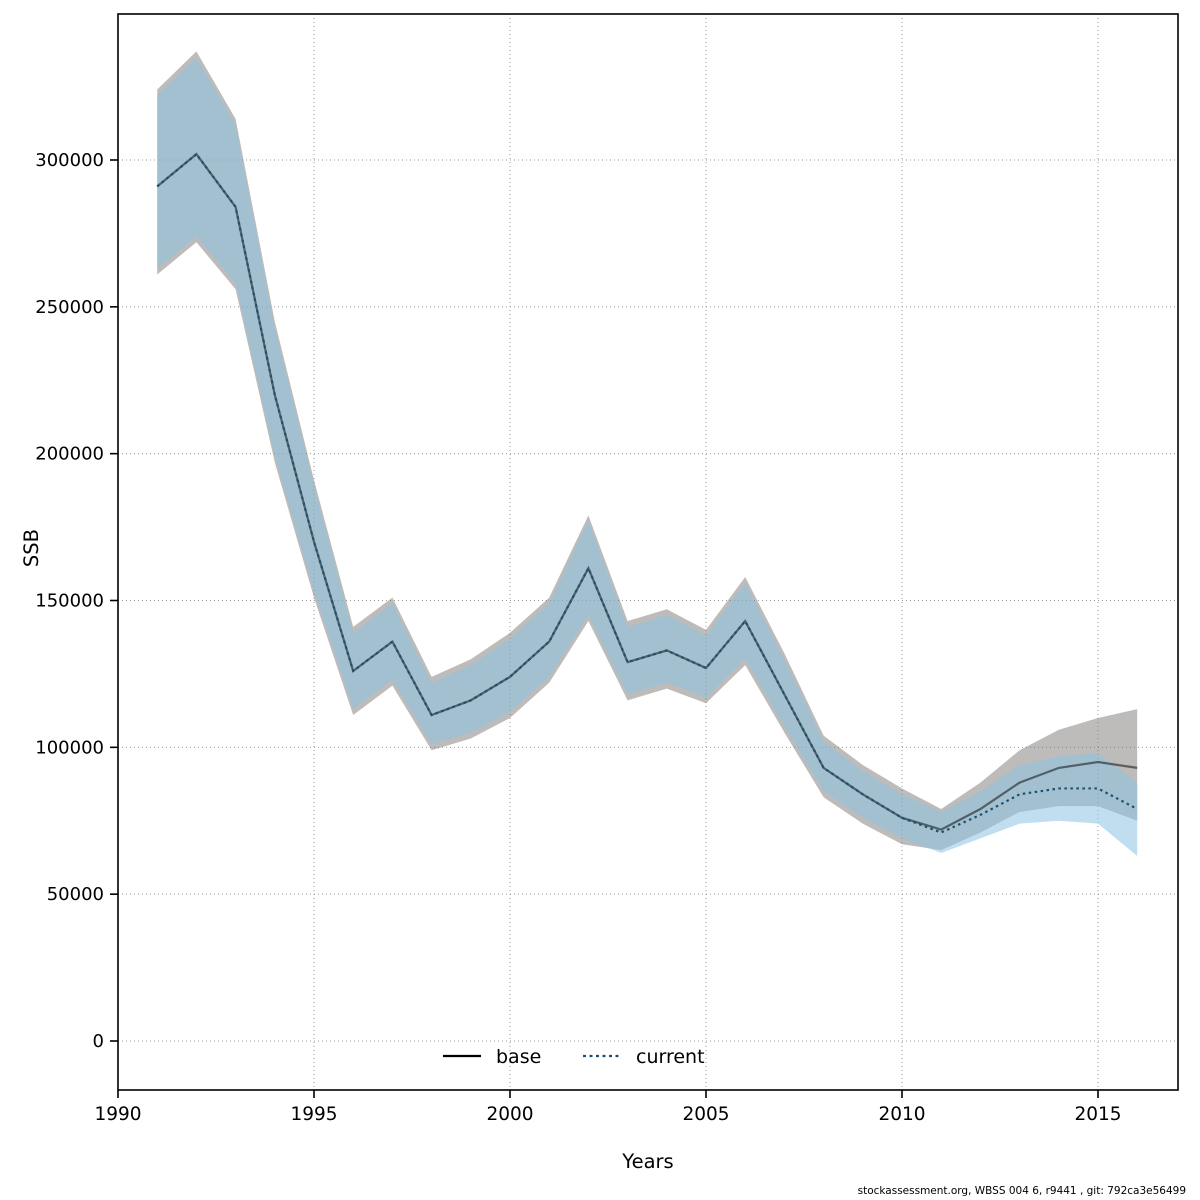 The image size is (1200, 1200). I want to click on x-tick-label: 1990, so click(117, 1114).